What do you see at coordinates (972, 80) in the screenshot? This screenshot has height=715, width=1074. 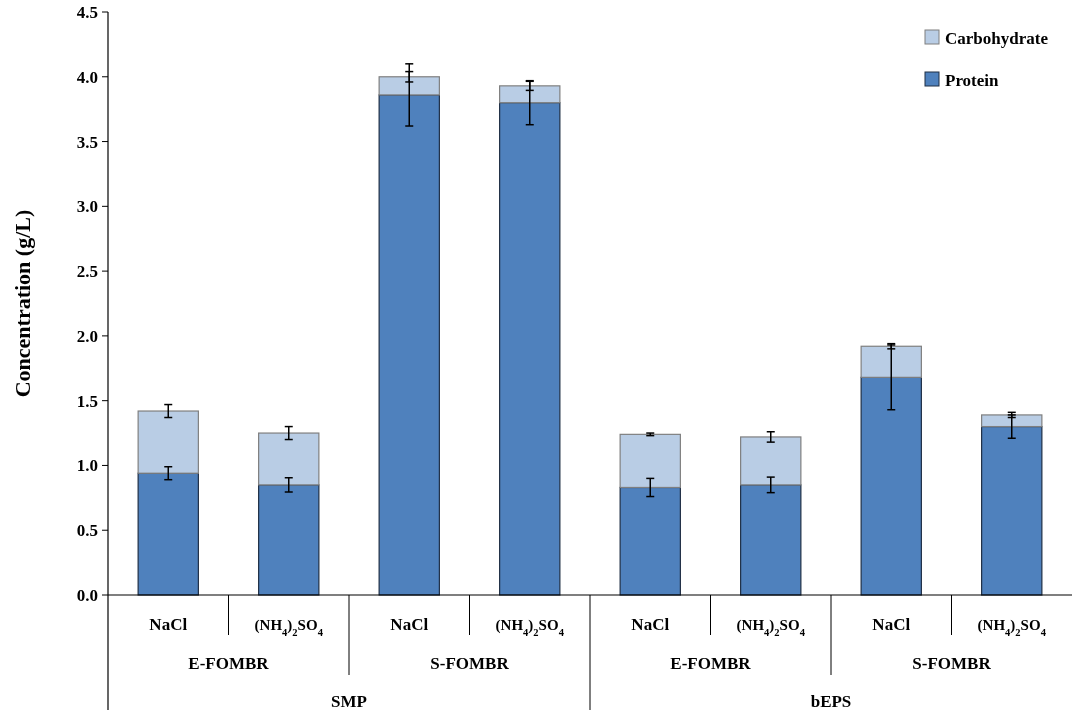 I see `legend-label: Protein` at bounding box center [972, 80].